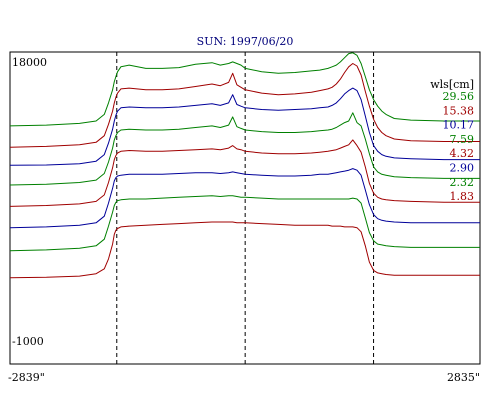 The width and height of the screenshot is (500, 400). Describe the element at coordinates (459, 125) in the screenshot. I see `legend-entry: 10.17` at that location.